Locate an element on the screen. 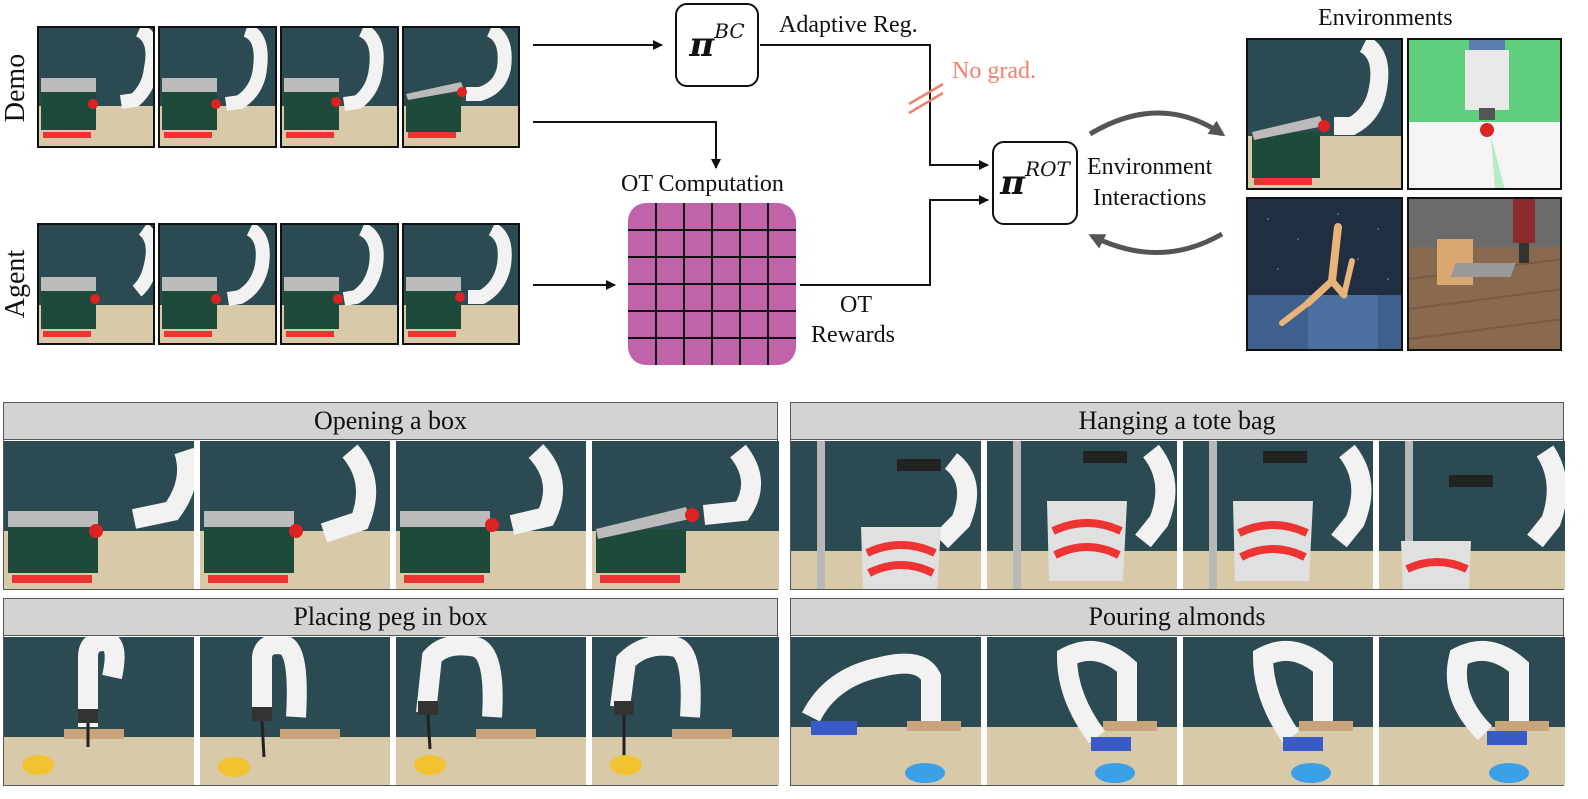  diagram-connectors is located at coordinates (879, 165).